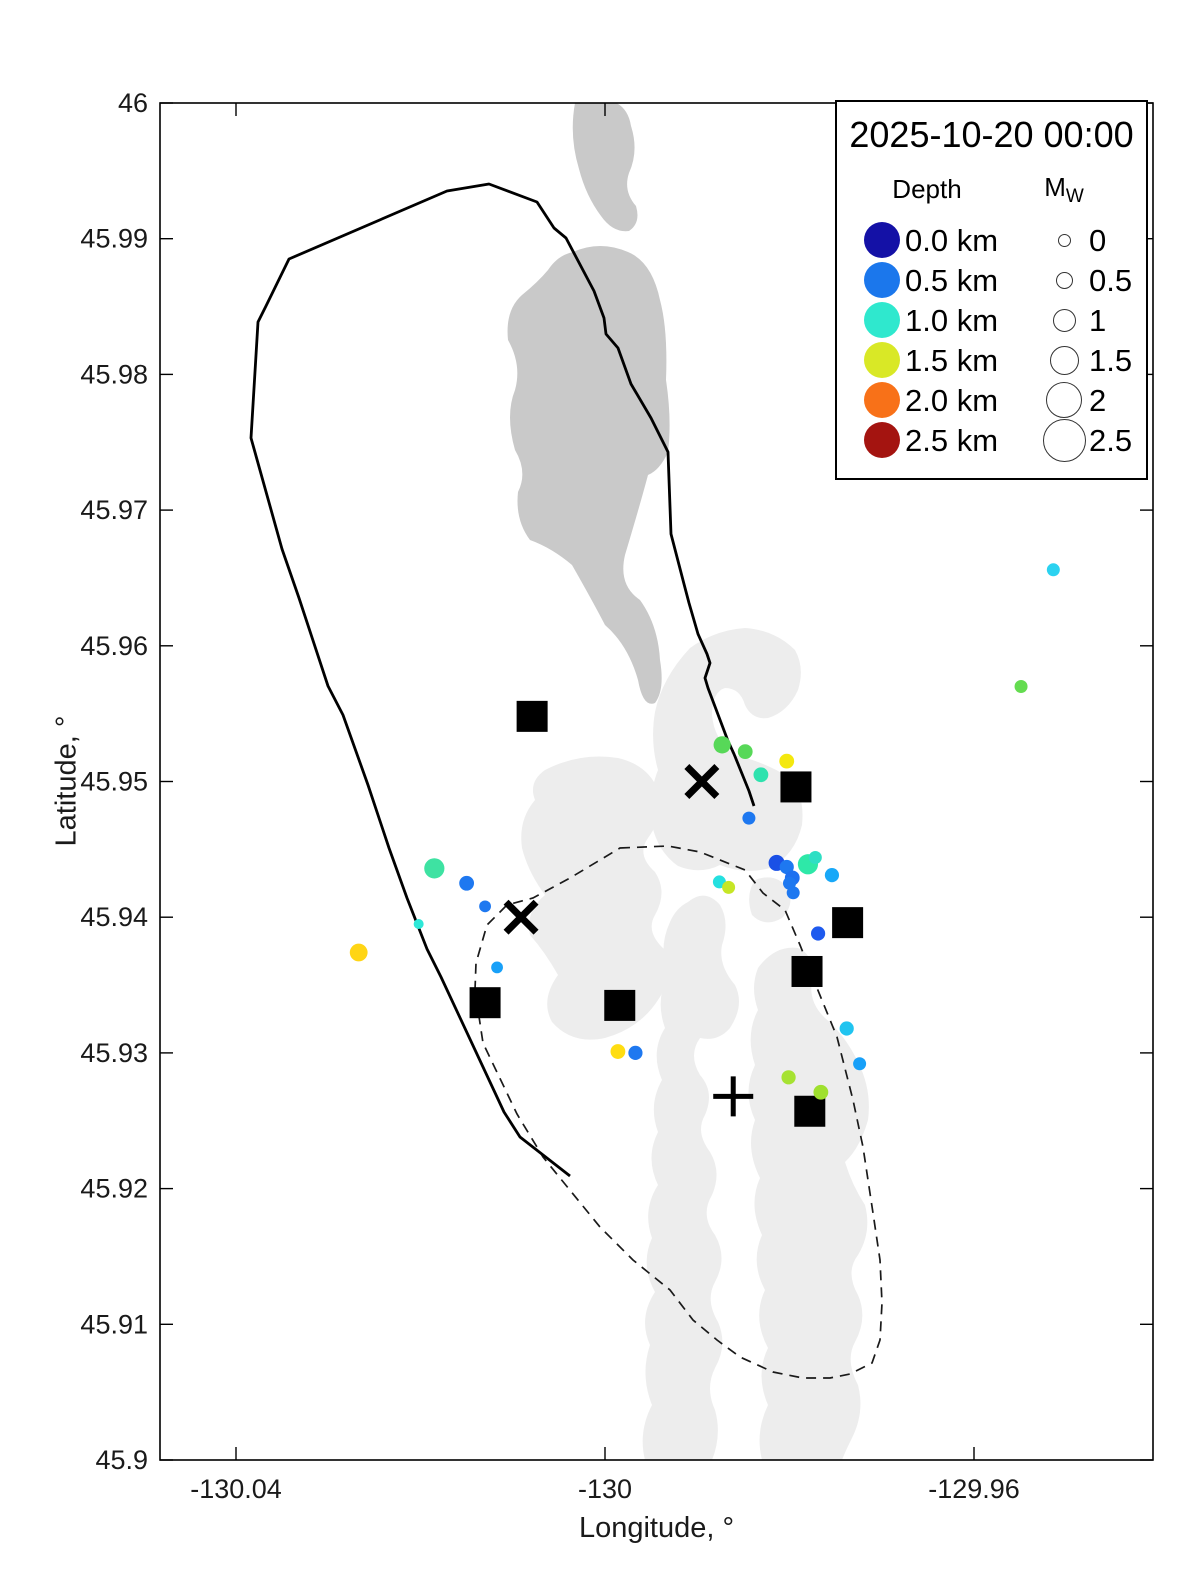  Describe the element at coordinates (114, 510) in the screenshot. I see `y-tick-label: 45.97` at that location.